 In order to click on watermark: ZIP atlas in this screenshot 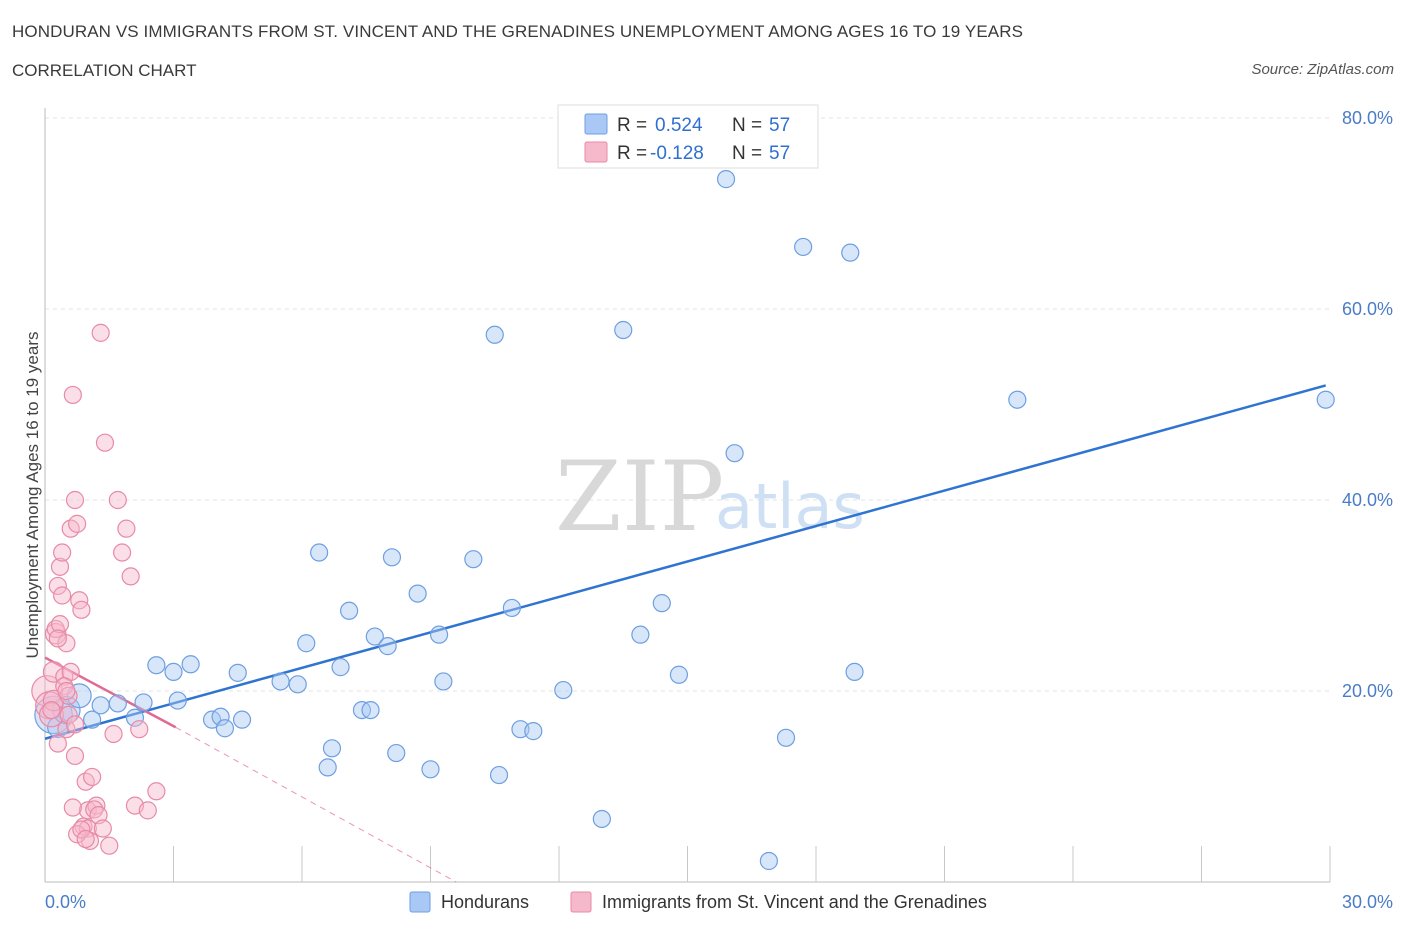, I will do `click(710, 497)`.